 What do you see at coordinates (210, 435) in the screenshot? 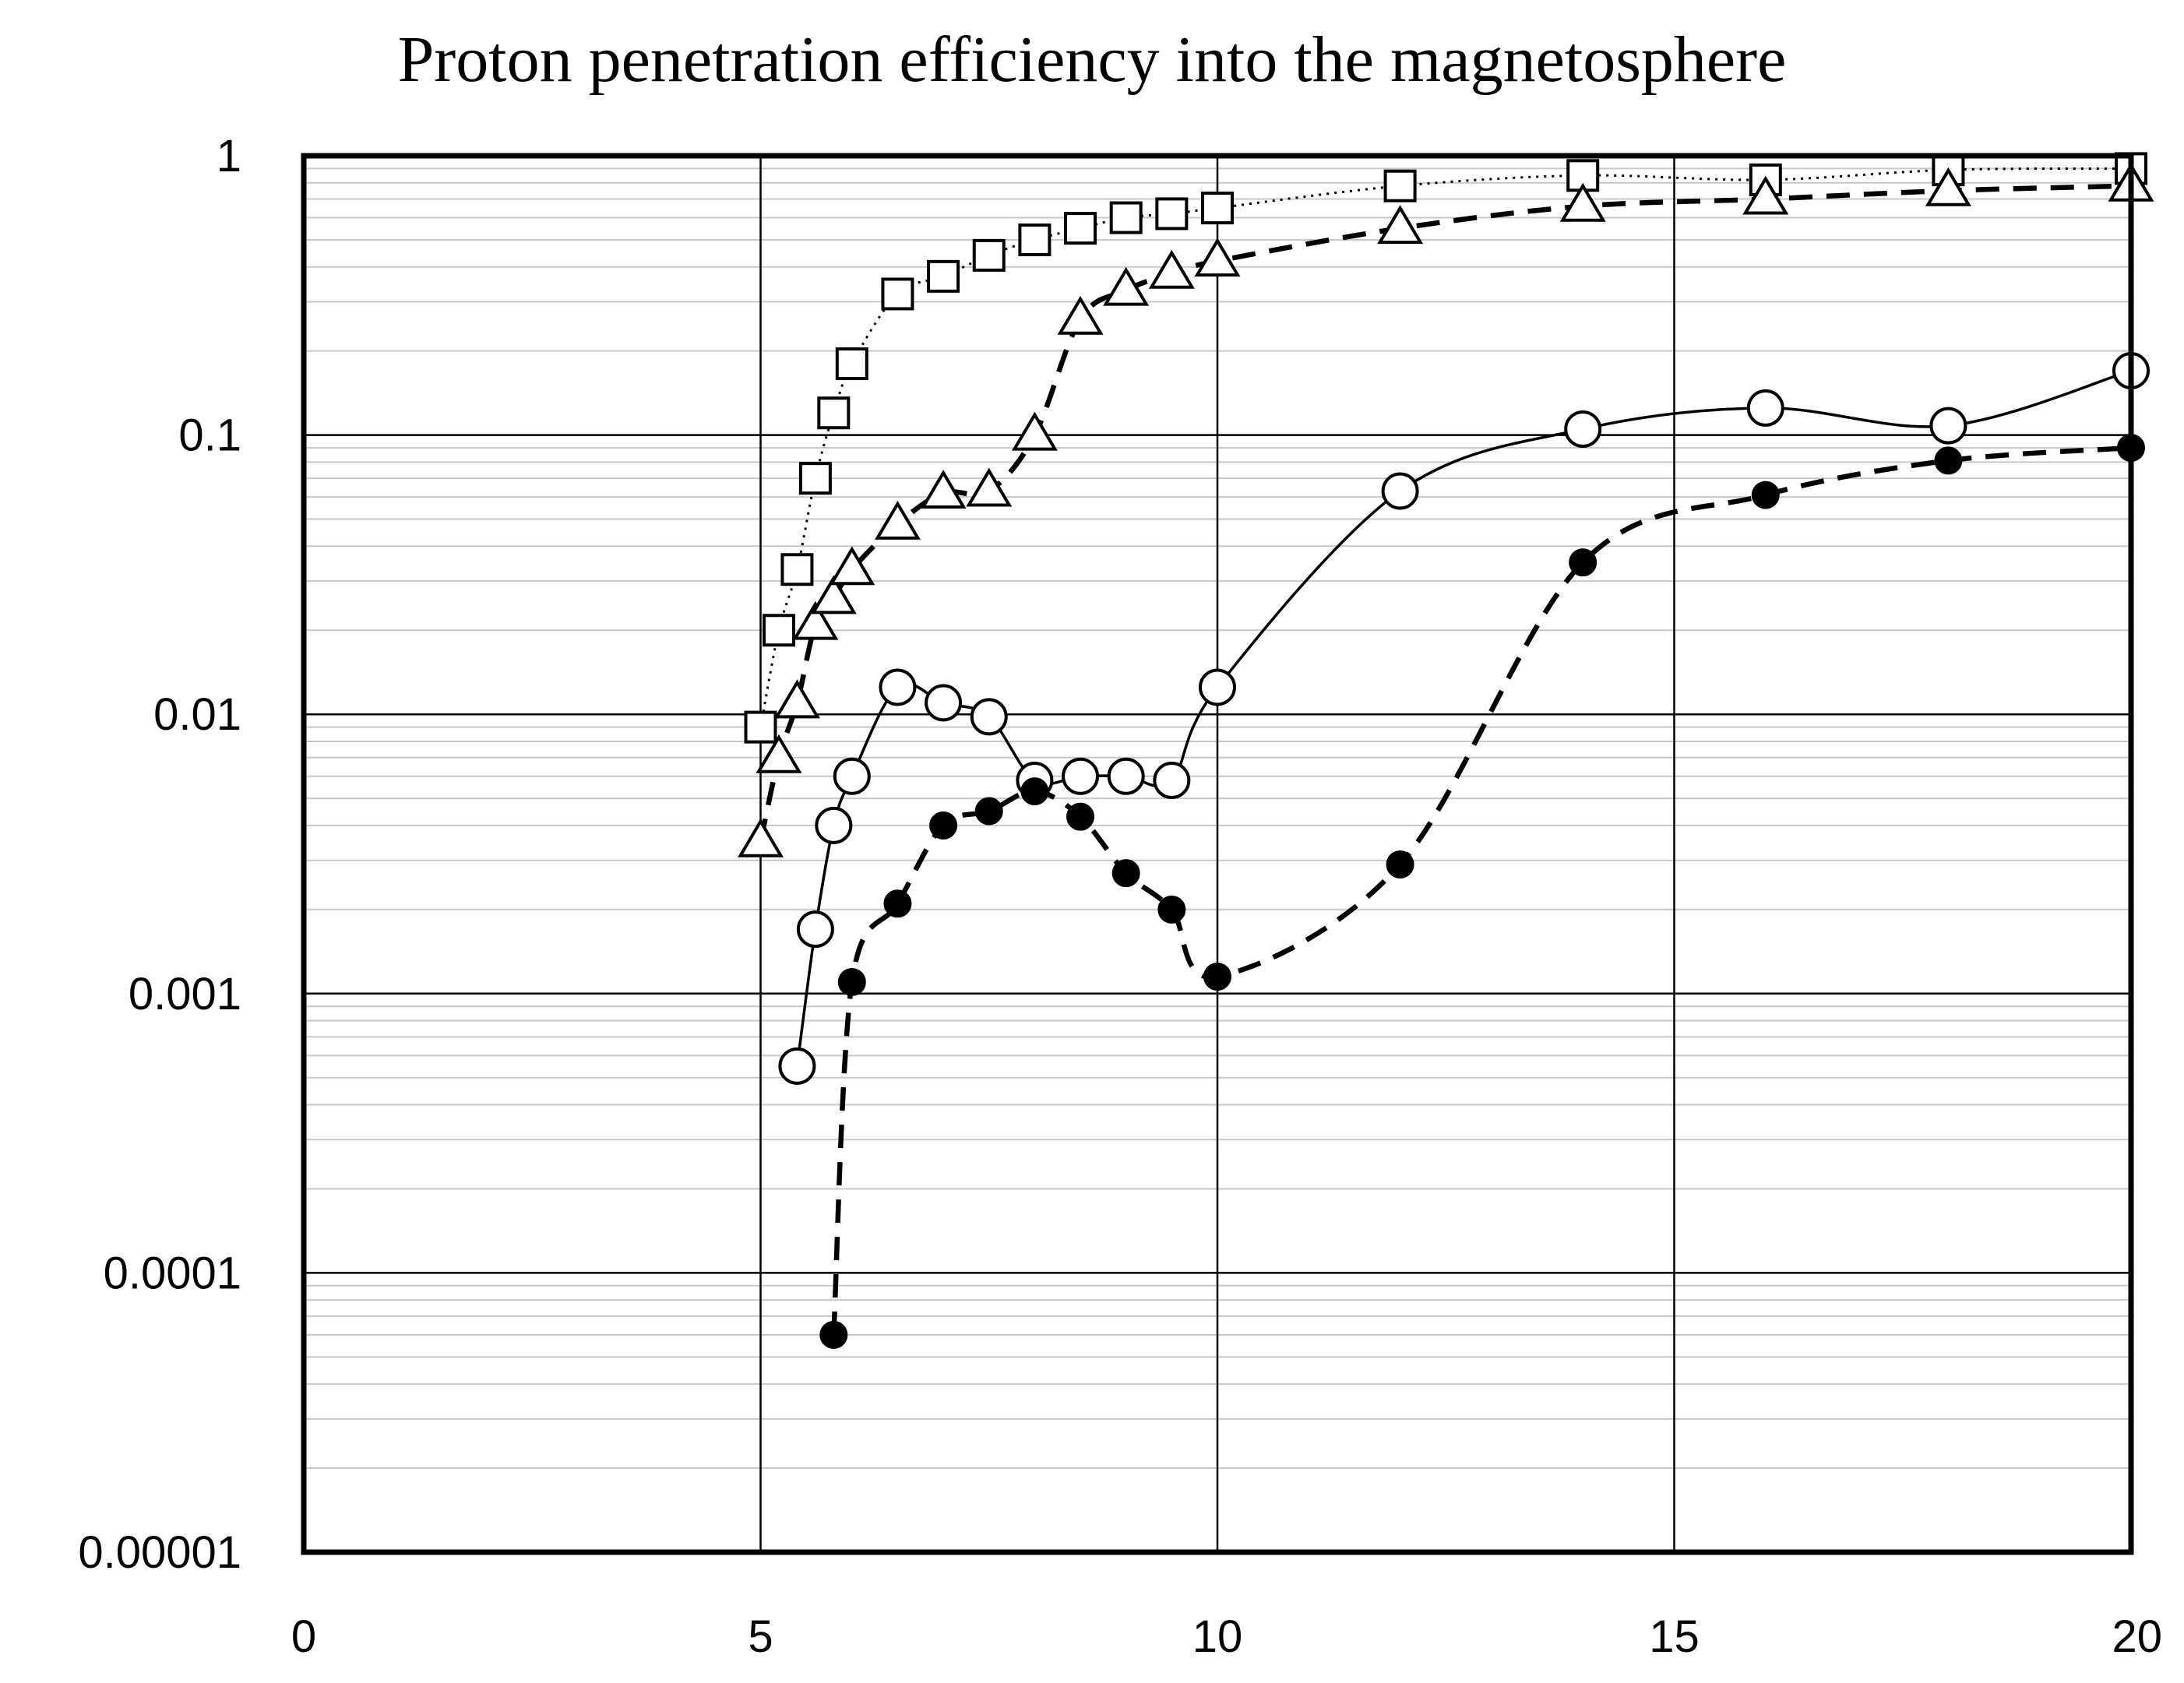
I see `y-tick-label: 0.1` at bounding box center [210, 435].